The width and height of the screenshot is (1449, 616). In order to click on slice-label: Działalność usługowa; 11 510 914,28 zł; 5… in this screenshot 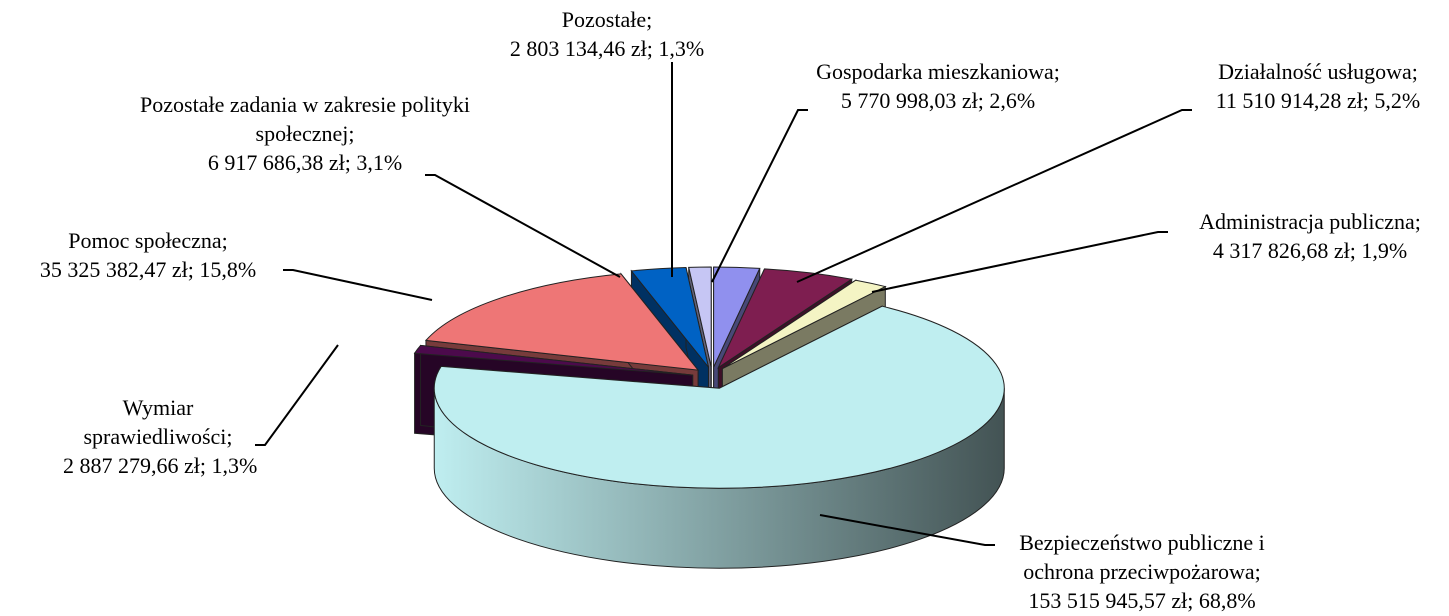, I will do `click(1316, 86)`.